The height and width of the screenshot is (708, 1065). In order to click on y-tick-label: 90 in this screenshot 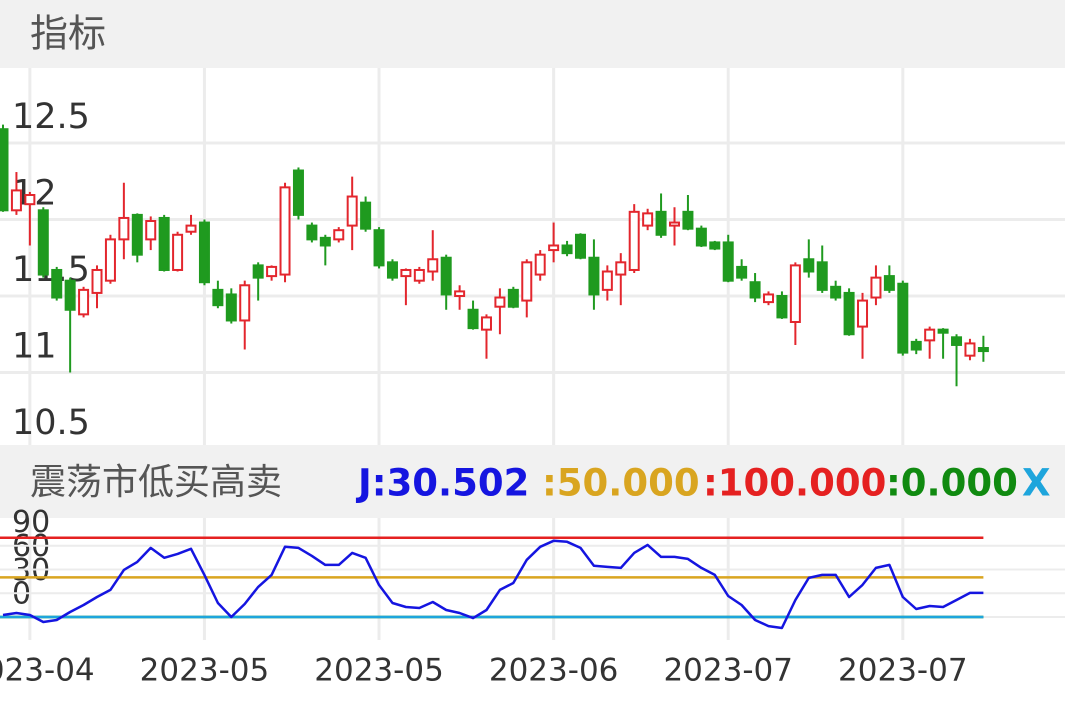, I will do `click(31, 522)`.